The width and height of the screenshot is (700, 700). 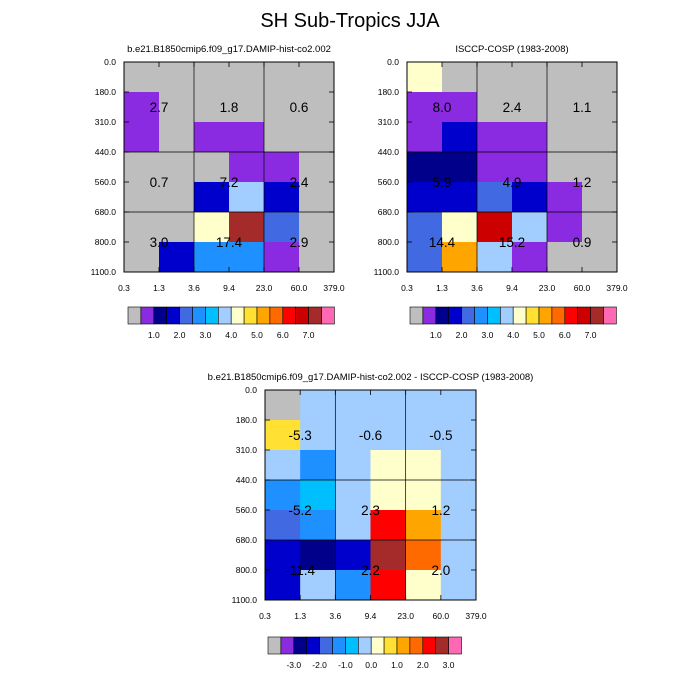 What do you see at coordinates (229, 182) in the screenshot?
I see `data-label: 7.2` at bounding box center [229, 182].